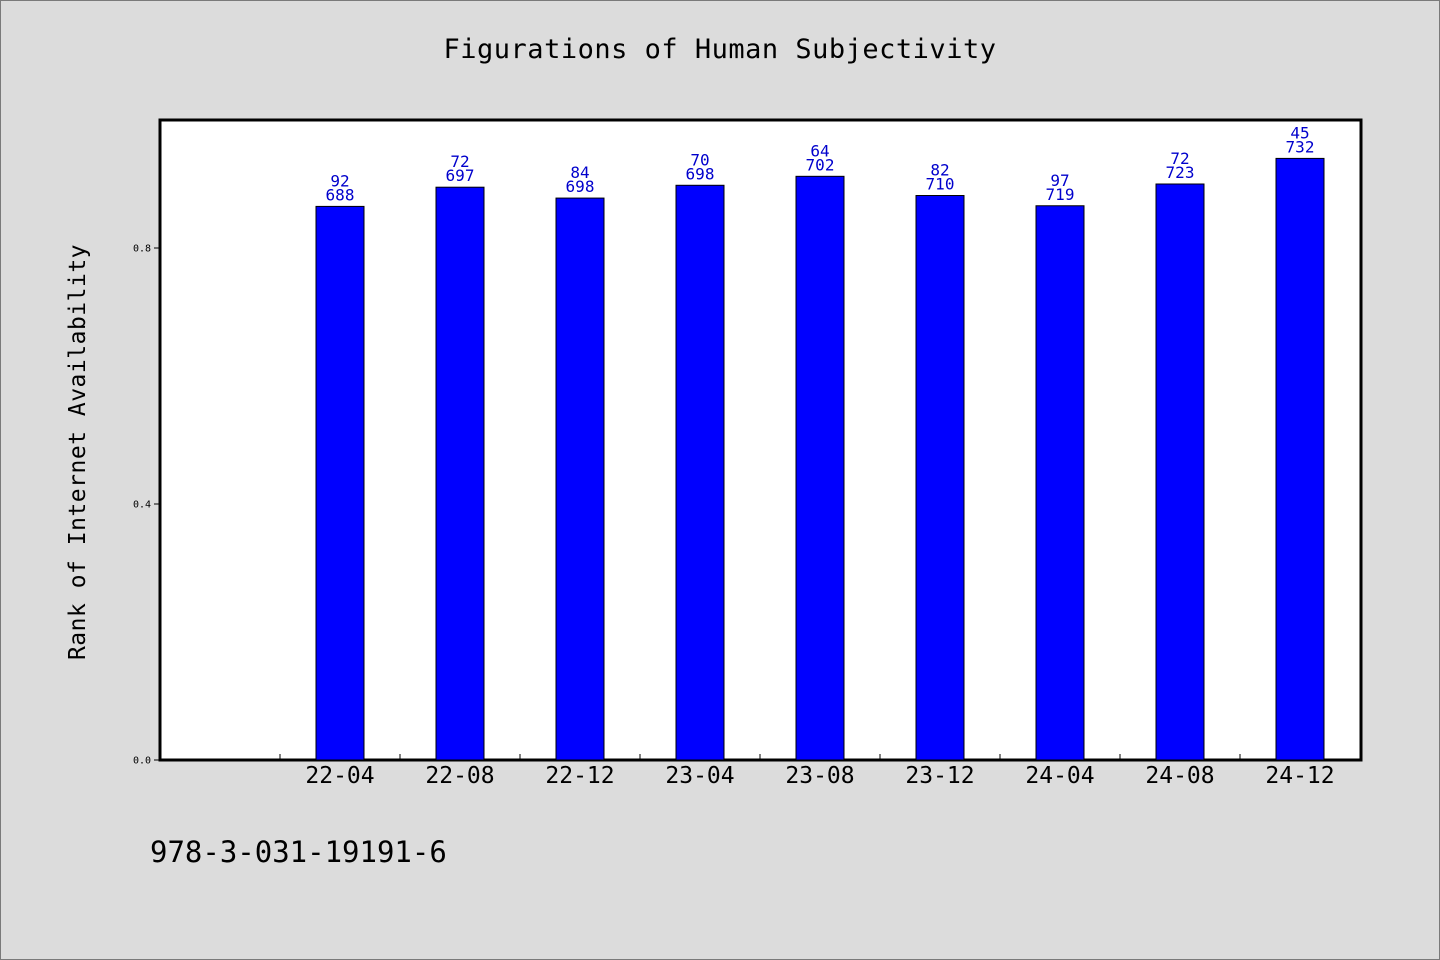  What do you see at coordinates (339, 776) in the screenshot?
I see `x-category-label: 22-04` at bounding box center [339, 776].